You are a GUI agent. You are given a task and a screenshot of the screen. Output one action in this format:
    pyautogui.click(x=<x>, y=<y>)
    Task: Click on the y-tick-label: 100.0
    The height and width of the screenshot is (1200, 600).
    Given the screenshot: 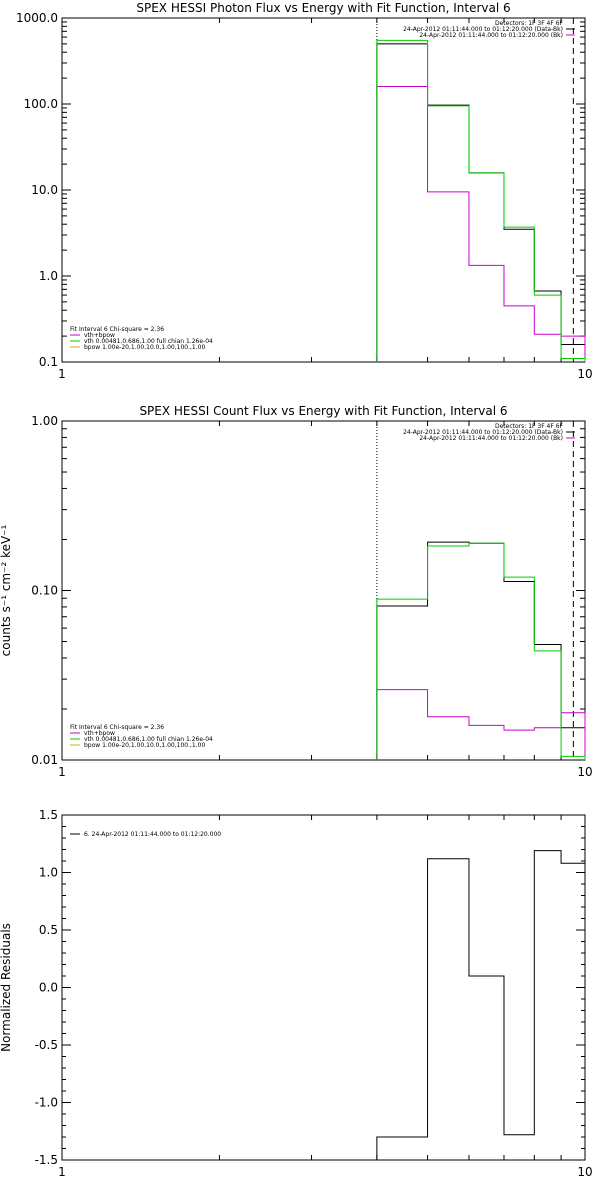 What is the action you would take?
    pyautogui.click(x=41, y=104)
    